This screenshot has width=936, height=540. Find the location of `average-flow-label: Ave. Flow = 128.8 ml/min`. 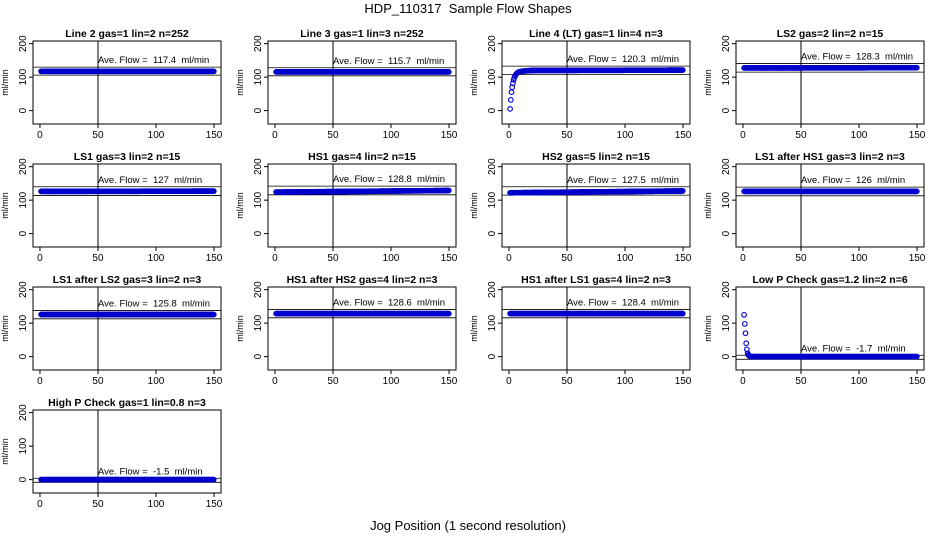

average-flow-label: Ave. Flow = 128.8 ml/min is located at coordinates (389, 179).